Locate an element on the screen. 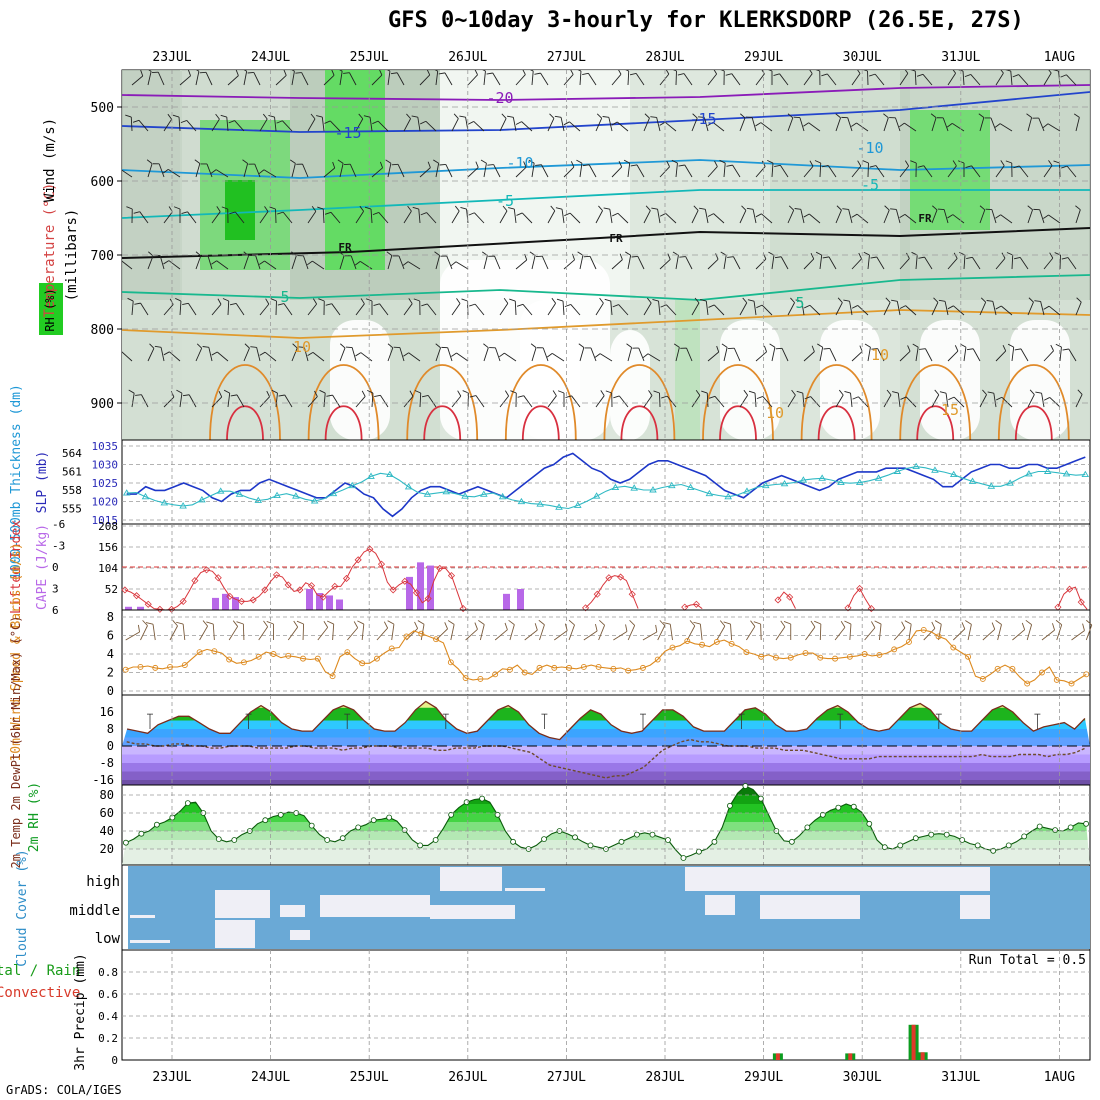  y-axis-title-rh: RH (%) is located at coordinates (50, 309).